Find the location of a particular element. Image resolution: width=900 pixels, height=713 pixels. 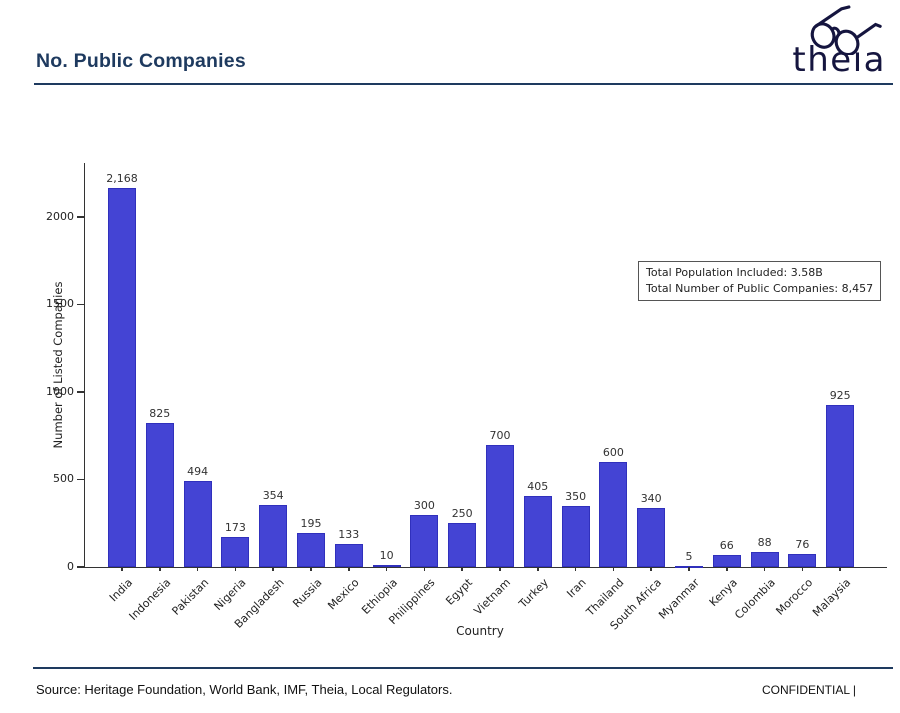

x-tick-label: Egypt is located at coordinates (459, 592).